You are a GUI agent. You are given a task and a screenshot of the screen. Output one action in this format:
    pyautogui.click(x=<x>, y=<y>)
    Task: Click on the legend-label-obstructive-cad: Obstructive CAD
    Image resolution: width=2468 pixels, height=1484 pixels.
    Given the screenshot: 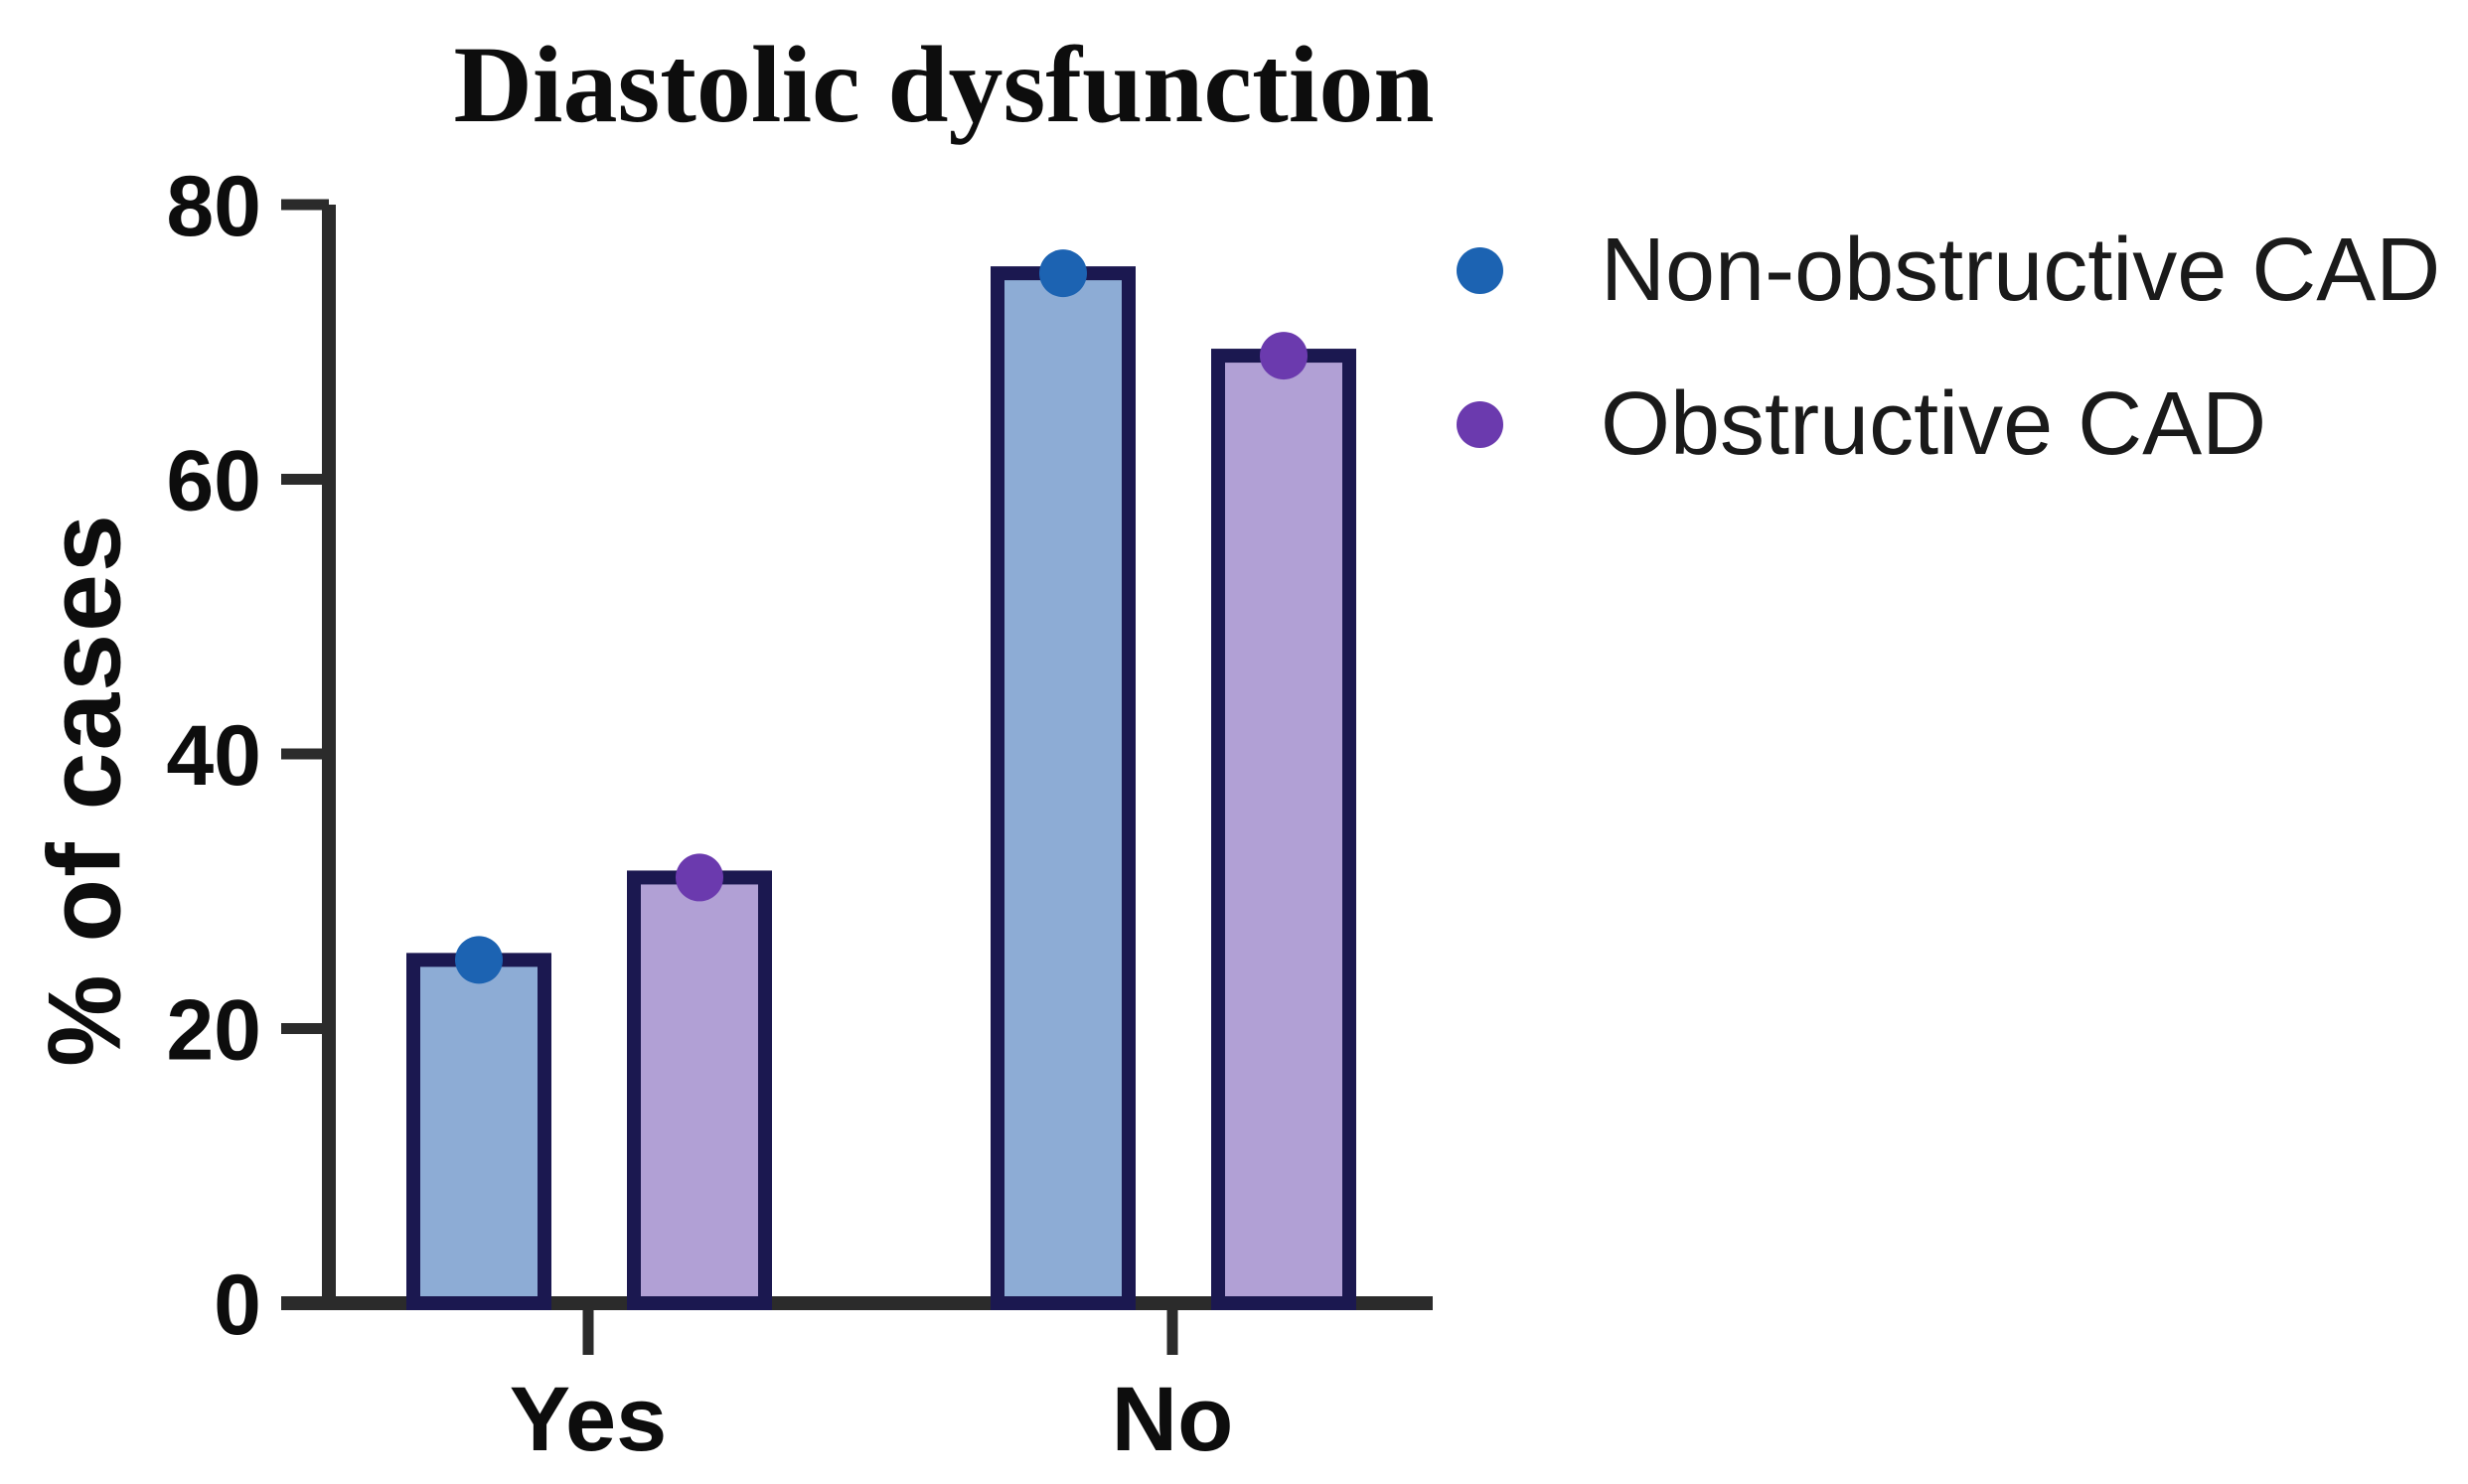 What is the action you would take?
    pyautogui.click(x=1934, y=423)
    